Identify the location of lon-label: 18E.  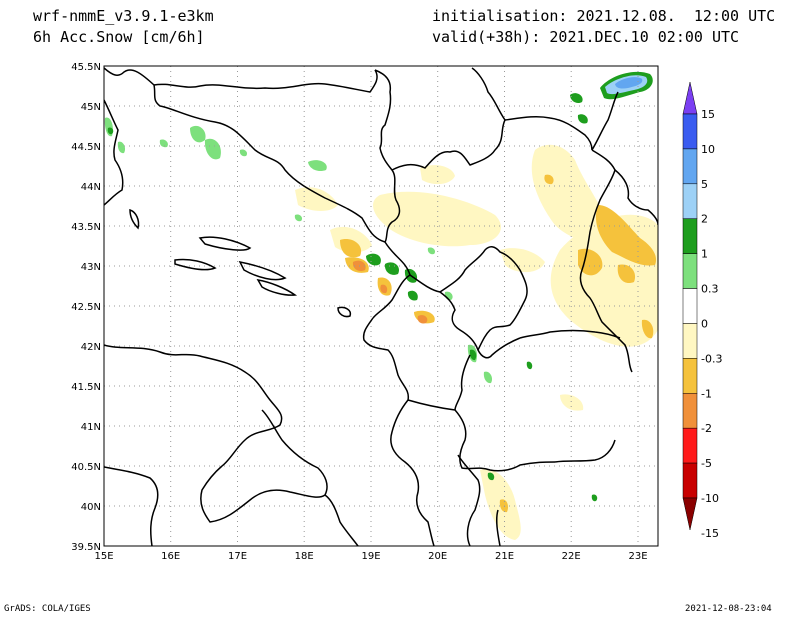
(304, 556).